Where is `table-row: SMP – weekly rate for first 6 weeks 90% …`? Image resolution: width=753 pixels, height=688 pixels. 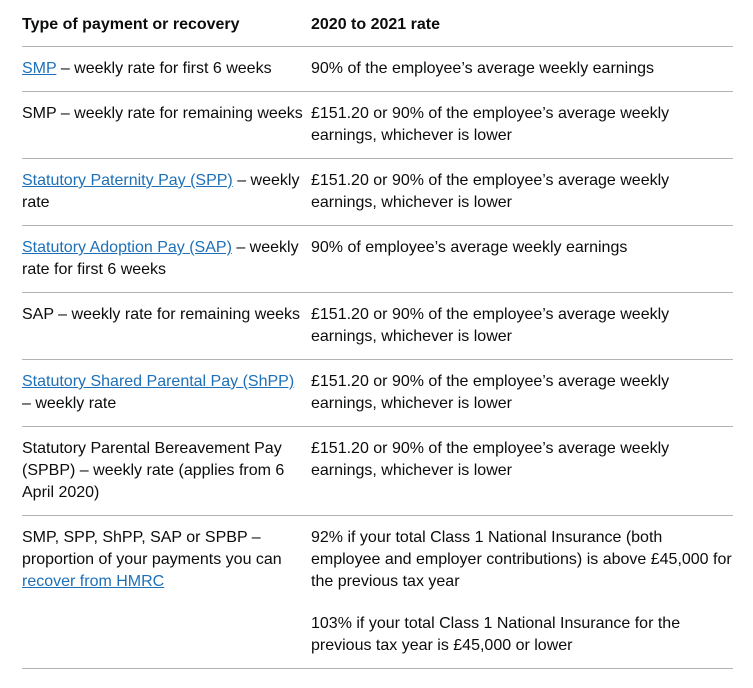 table-row: SMP – weekly rate for first 6 weeks 90% … is located at coordinates (377, 69).